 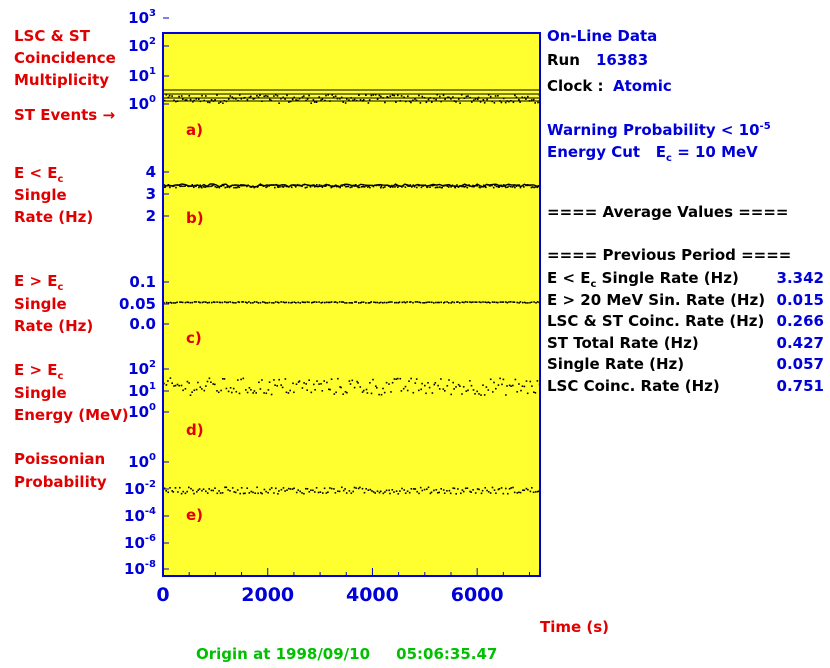 I want to click on run-label: Run, so click(x=563, y=60).